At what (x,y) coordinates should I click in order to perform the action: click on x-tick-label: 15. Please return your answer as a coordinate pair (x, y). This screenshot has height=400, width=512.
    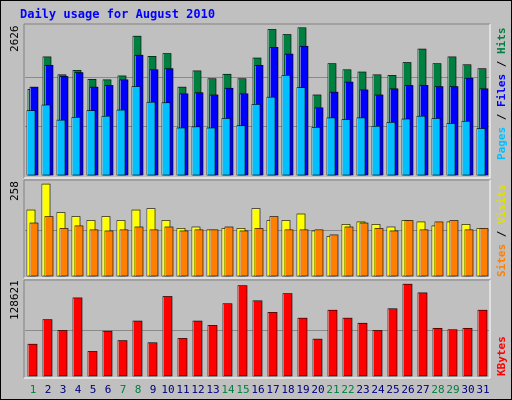
    Looking at the image, I should click on (242, 389).